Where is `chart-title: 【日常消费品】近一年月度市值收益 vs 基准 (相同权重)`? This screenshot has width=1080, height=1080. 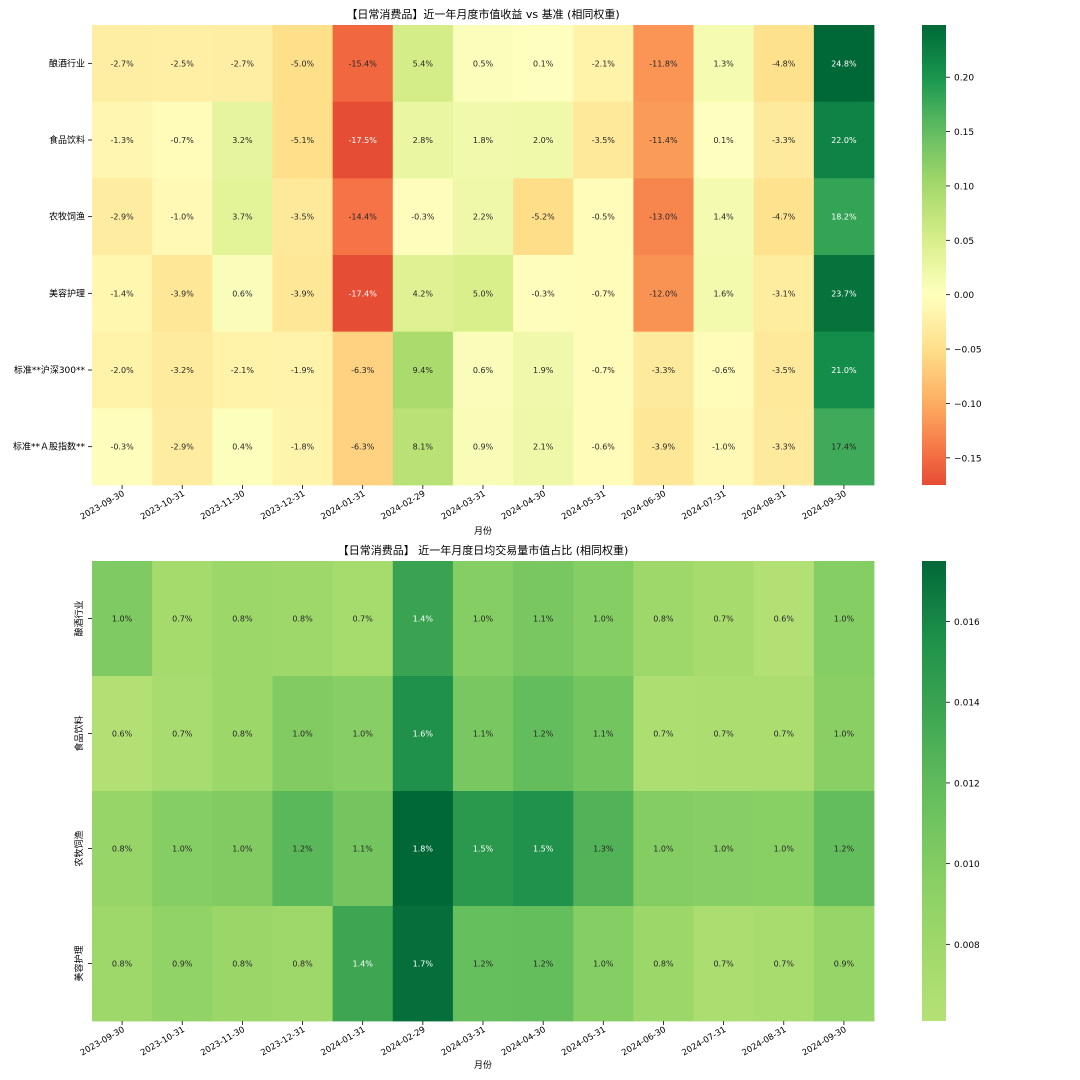
chart-title: 【日常消费品】近一年月度市值收益 vs 基准 (相同权重) is located at coordinates (482, 14).